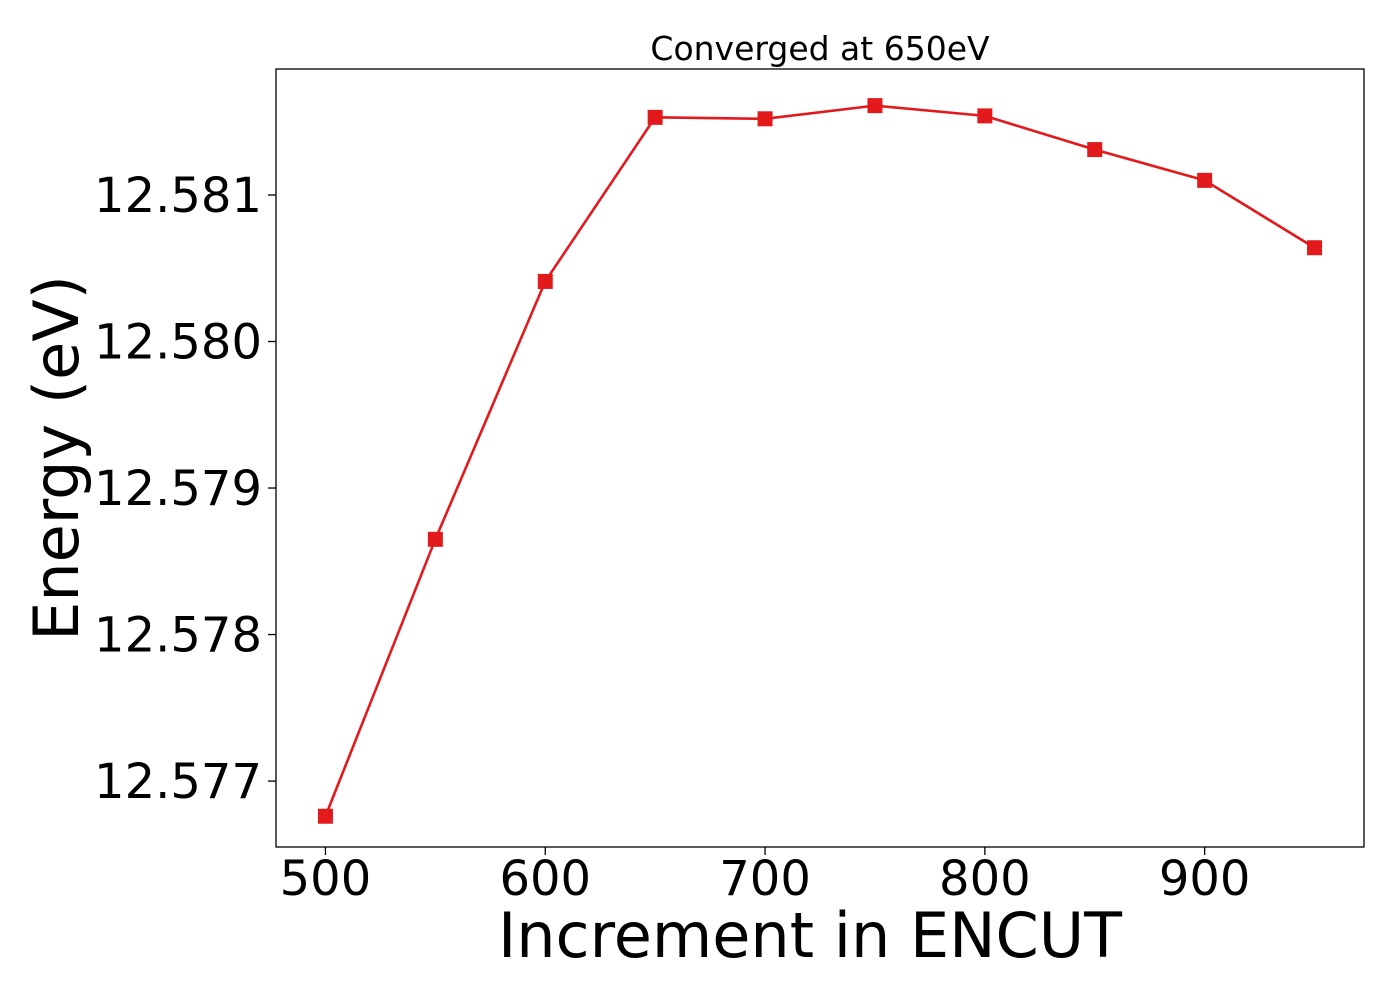 The width and height of the screenshot is (1400, 1000). Describe the element at coordinates (178, 782) in the screenshot. I see `y-tick-label: 12.577` at that location.